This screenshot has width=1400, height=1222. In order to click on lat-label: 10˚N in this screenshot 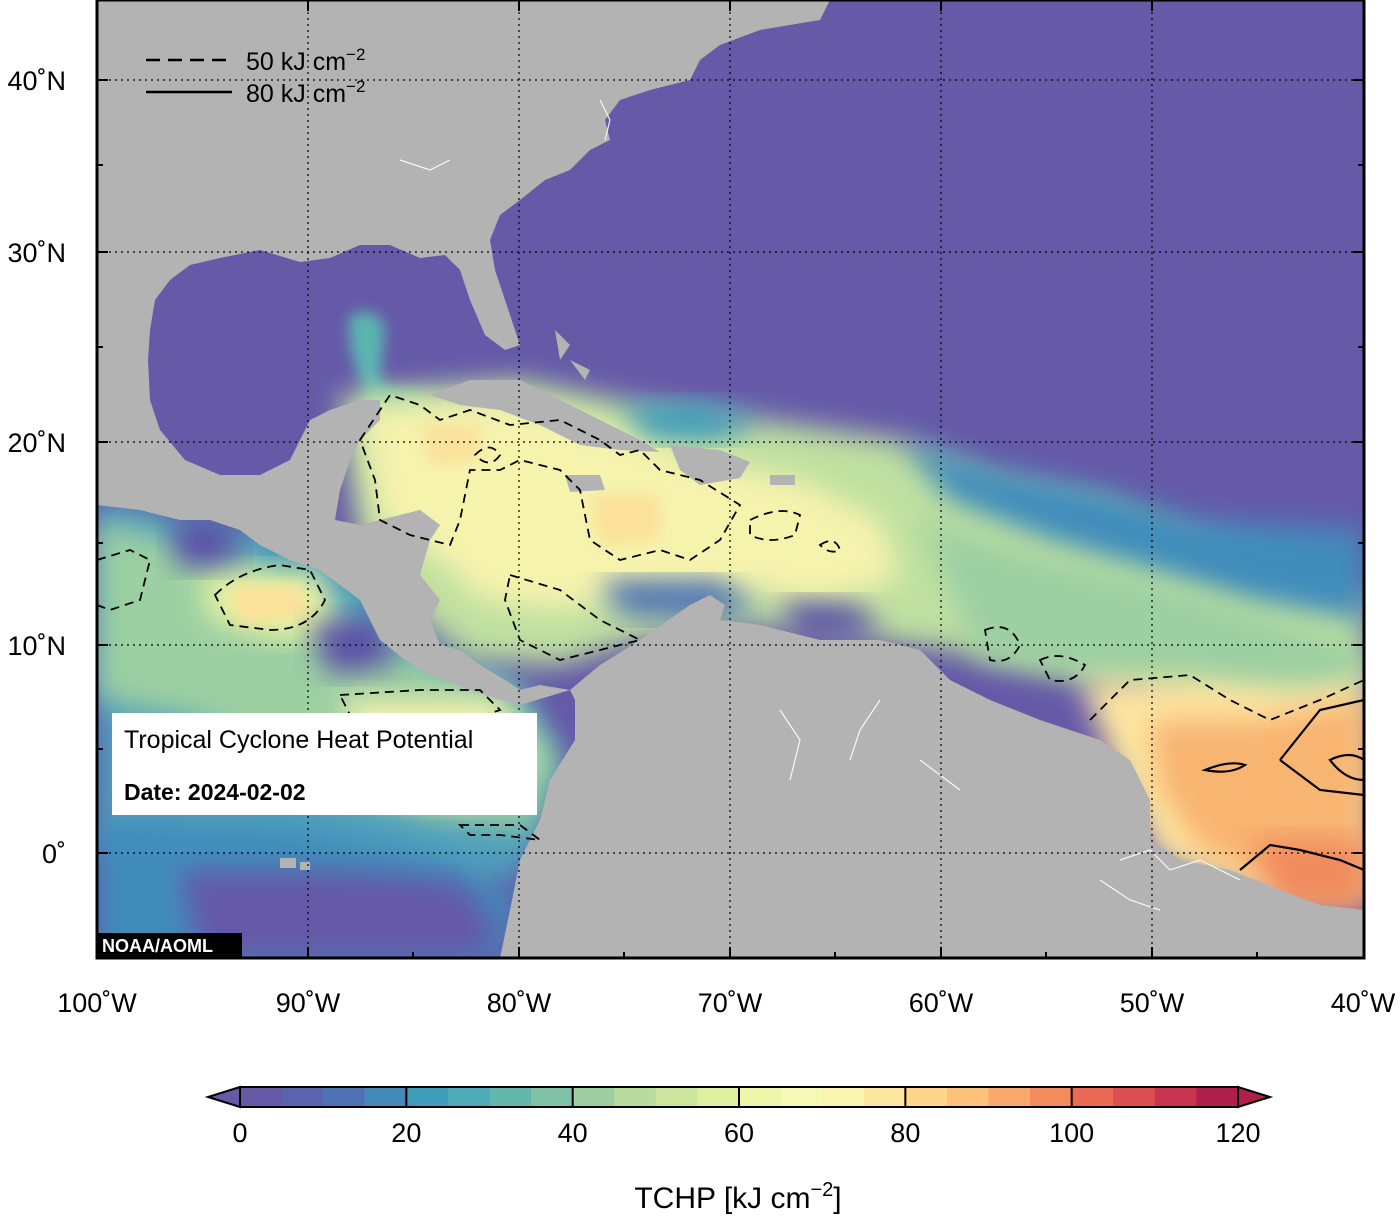, I will do `click(36, 646)`.